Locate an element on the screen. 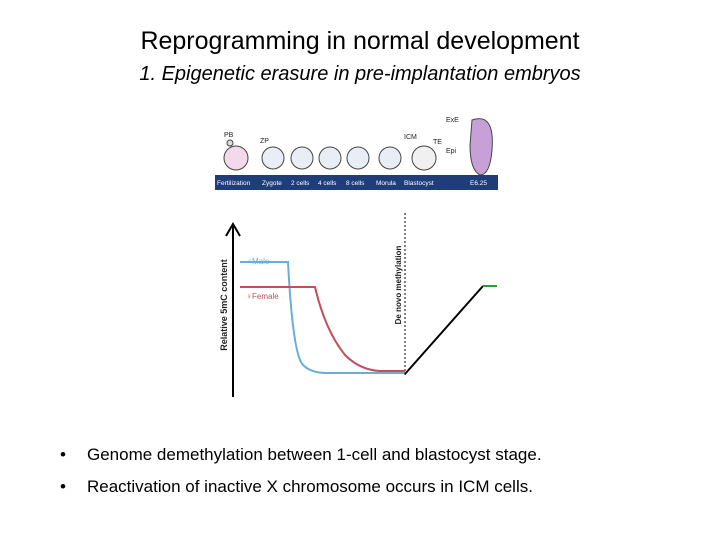  embryo-label: ExE is located at coordinates (452, 120).